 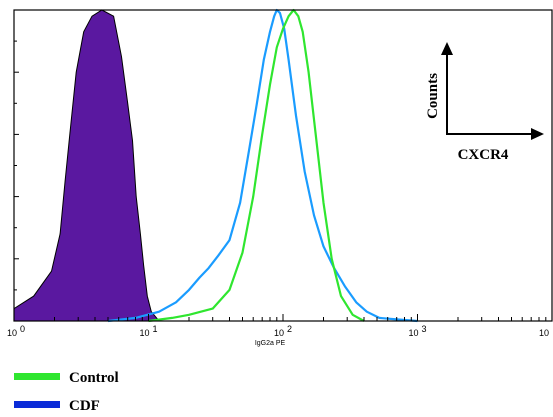 What do you see at coordinates (37, 376) in the screenshot?
I see `legend-swatch-control` at bounding box center [37, 376].